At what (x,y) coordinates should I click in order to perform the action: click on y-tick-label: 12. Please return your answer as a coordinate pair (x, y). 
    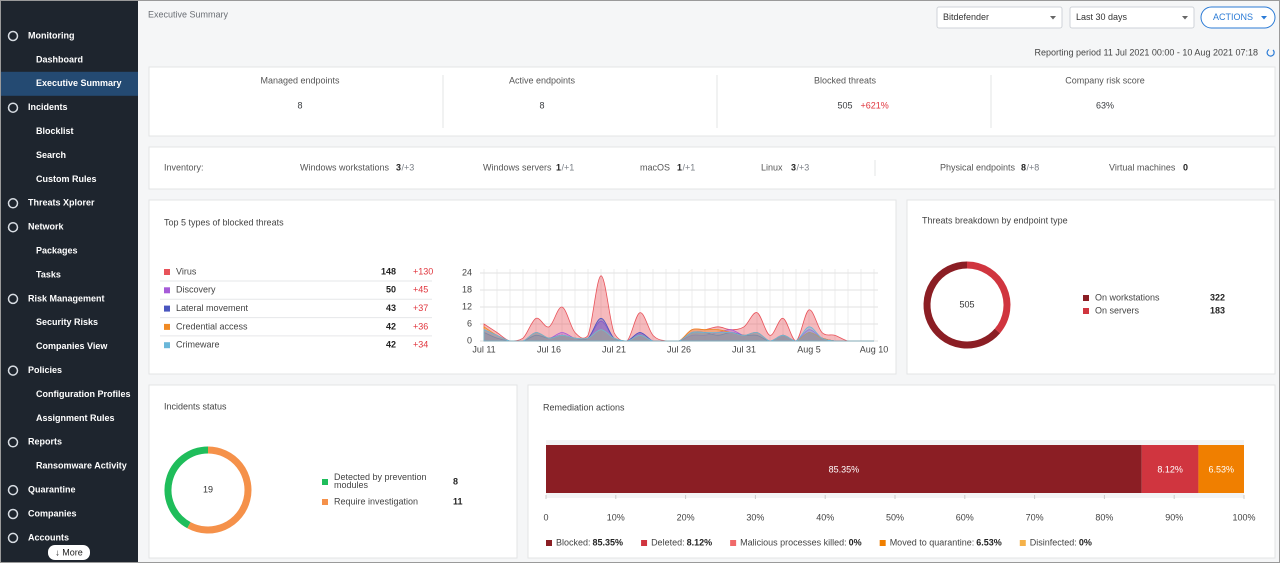
    Looking at the image, I should click on (467, 306).